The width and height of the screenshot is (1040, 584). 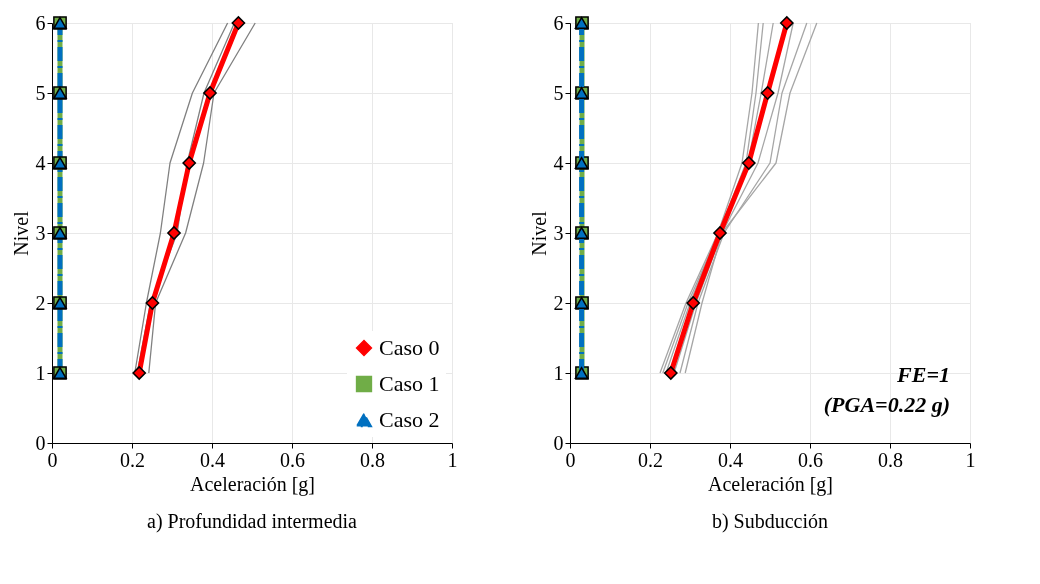 What do you see at coordinates (252, 521) in the screenshot?
I see `text: a) Profundidad intermedia` at bounding box center [252, 521].